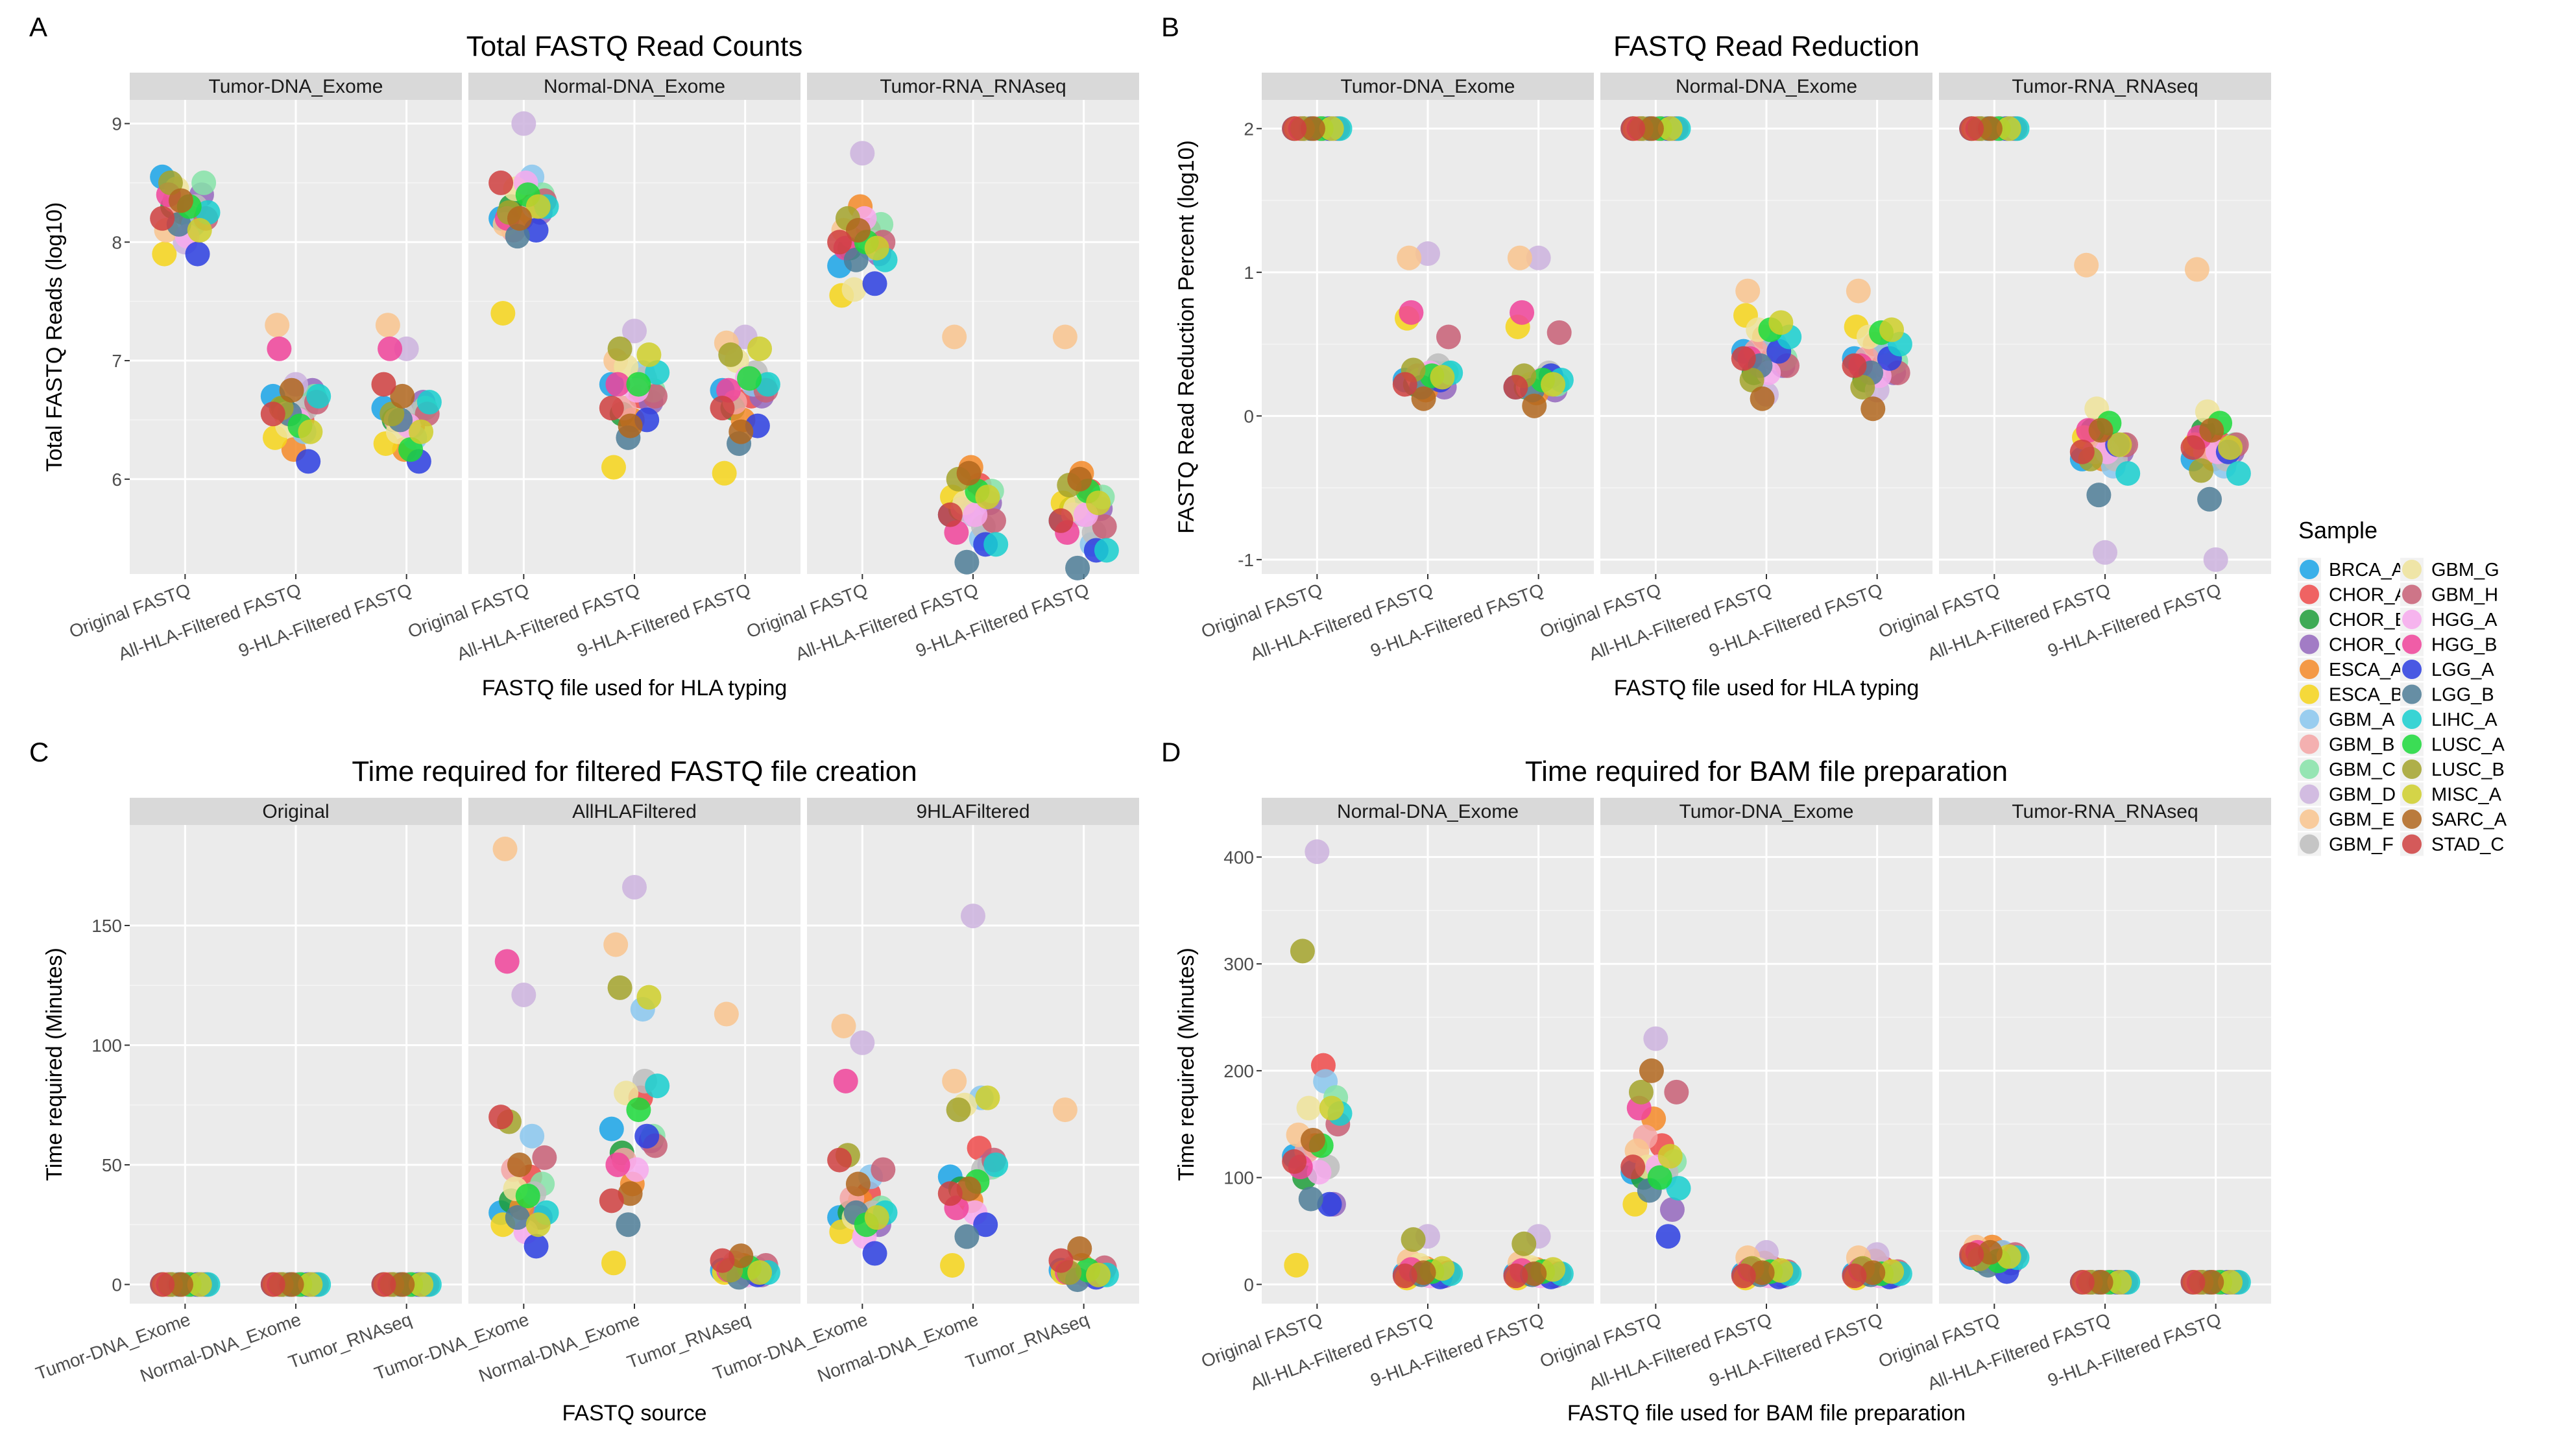  I want to click on legend-item-CHOR_A: CHOR_A, so click(2353, 594).